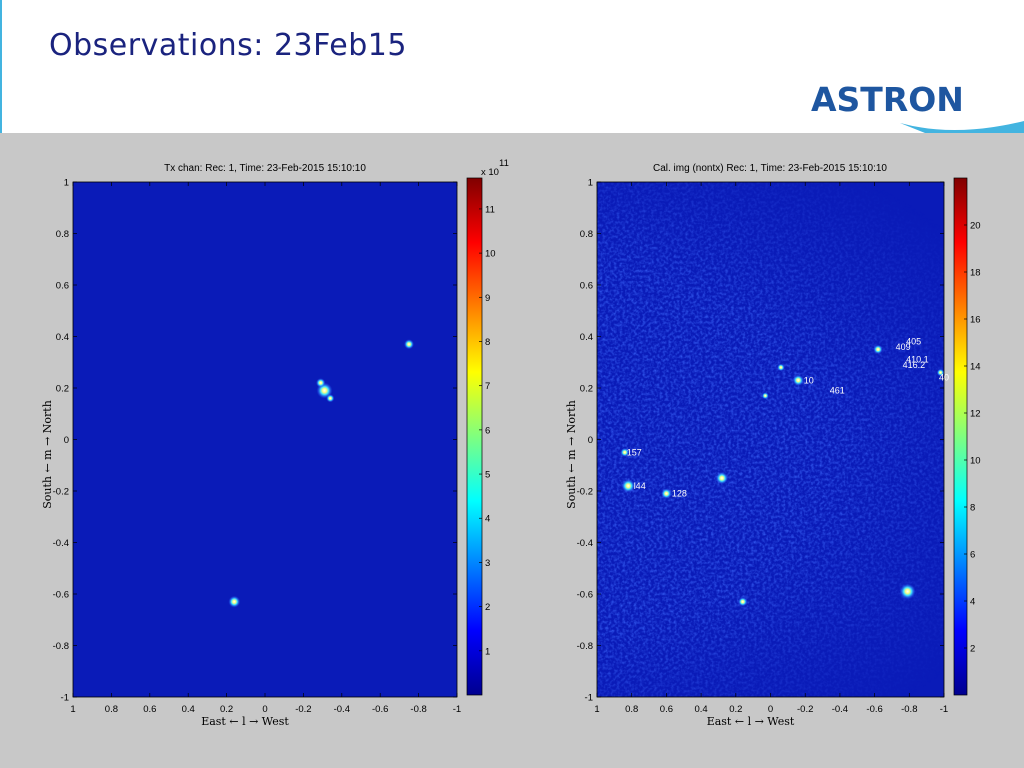  What do you see at coordinates (975, 367) in the screenshot?
I see `colorbar-tick-label: 14` at bounding box center [975, 367].